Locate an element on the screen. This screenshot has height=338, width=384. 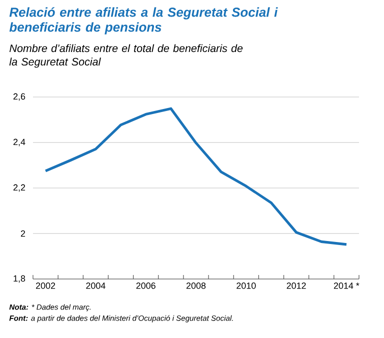
x-tick-label: 2002 is located at coordinates (46, 285).